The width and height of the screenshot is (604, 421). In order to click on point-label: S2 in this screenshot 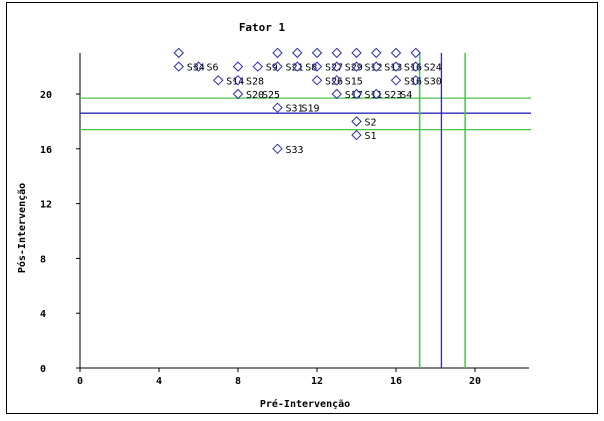, I will do `click(371, 122)`.